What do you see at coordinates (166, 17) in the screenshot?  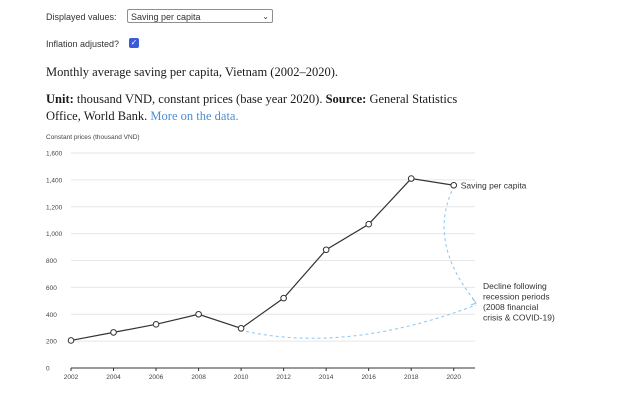 I see `displayed-values-selected: Saving per capita` at bounding box center [166, 17].